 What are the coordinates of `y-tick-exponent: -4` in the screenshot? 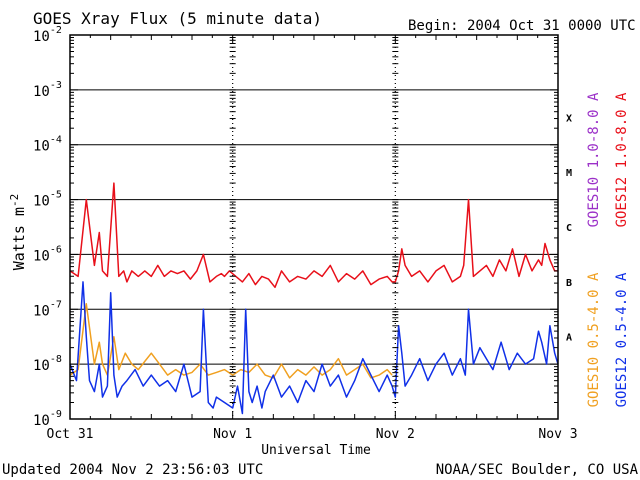 It's located at (56, 140).